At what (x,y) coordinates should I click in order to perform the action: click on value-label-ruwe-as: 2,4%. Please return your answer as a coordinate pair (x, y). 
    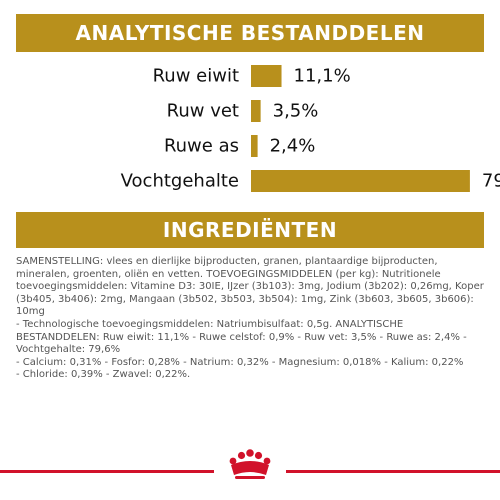
    Looking at the image, I should click on (293, 146).